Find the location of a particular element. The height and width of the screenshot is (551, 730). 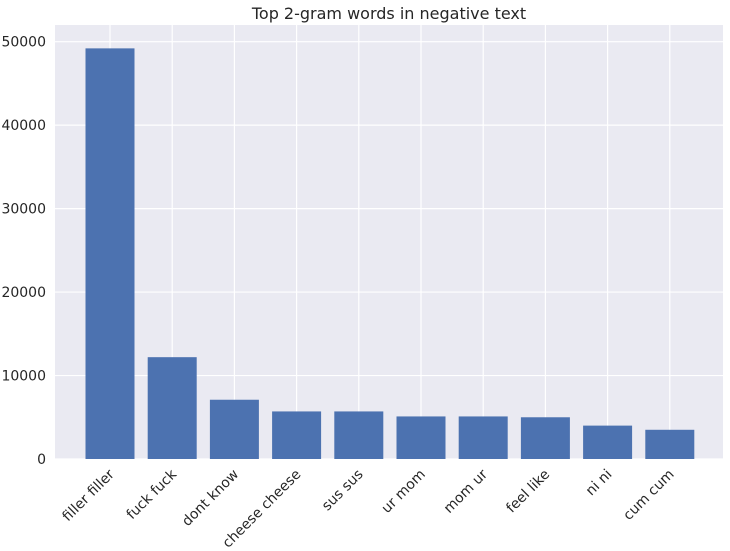

x-tick-label: ur mom is located at coordinates (404, 492).